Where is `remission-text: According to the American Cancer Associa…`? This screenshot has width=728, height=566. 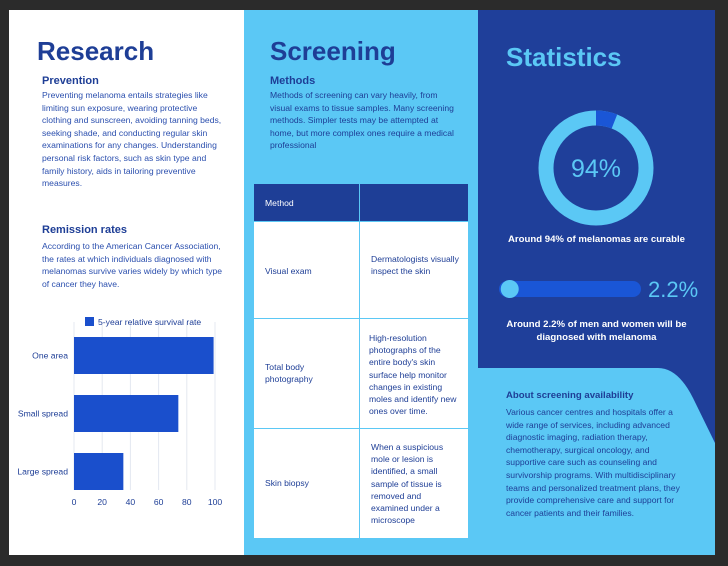
remission-text: According to the American Cancer Associa… is located at coordinates (132, 265).